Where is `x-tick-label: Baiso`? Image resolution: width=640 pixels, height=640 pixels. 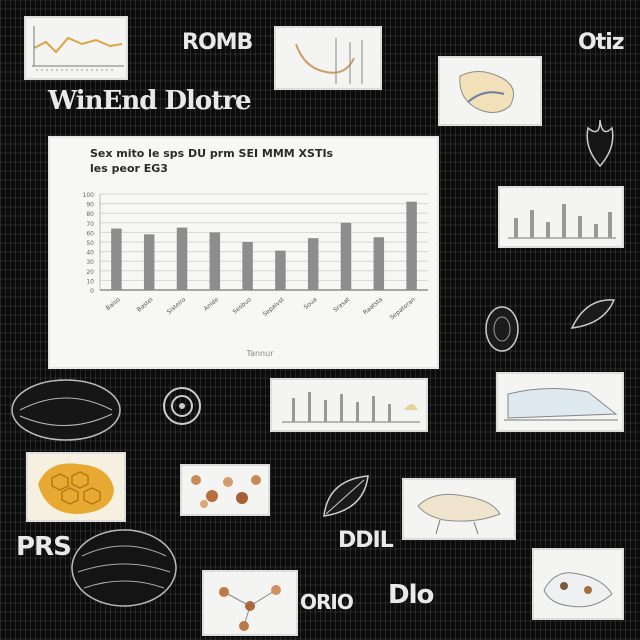
x-tick-label: Baiso is located at coordinates (113, 304).